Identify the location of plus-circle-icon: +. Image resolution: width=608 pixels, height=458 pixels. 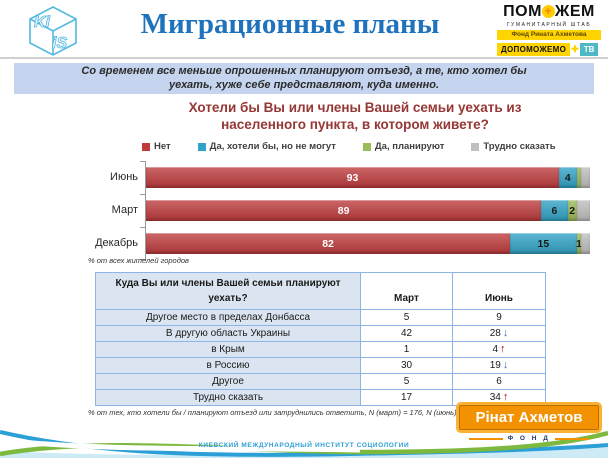
(548, 11).